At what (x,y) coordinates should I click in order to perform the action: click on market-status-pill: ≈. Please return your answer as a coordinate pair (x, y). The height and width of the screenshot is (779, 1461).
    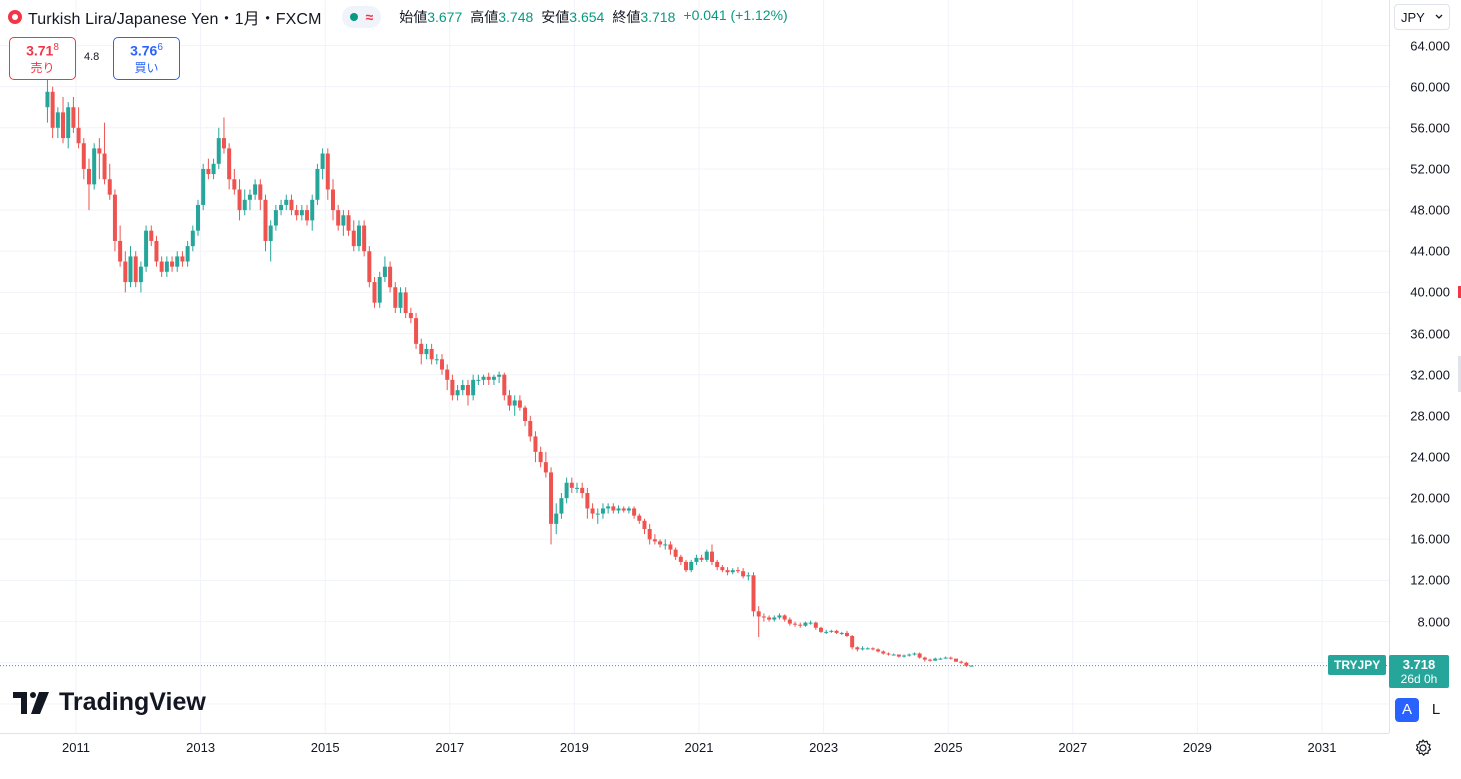
    Looking at the image, I should click on (361, 17).